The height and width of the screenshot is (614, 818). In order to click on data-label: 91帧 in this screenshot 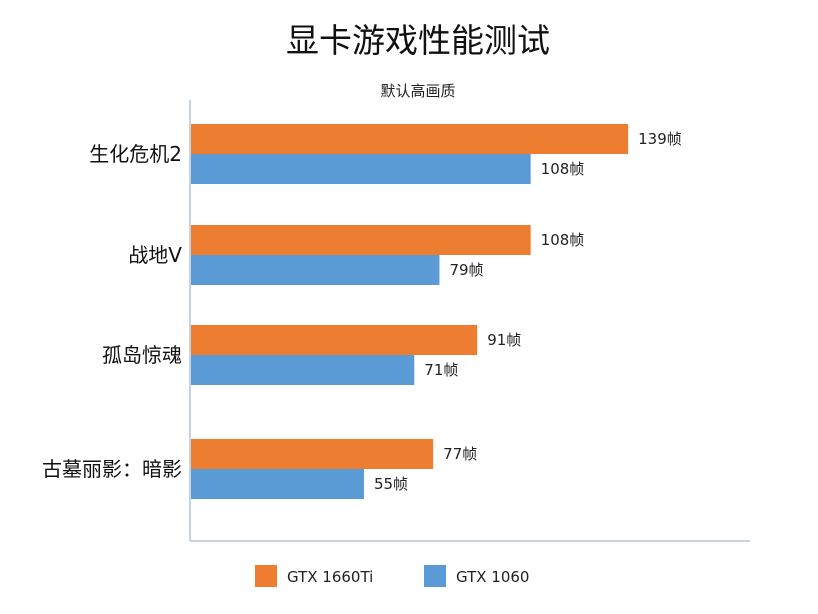, I will do `click(504, 340)`.